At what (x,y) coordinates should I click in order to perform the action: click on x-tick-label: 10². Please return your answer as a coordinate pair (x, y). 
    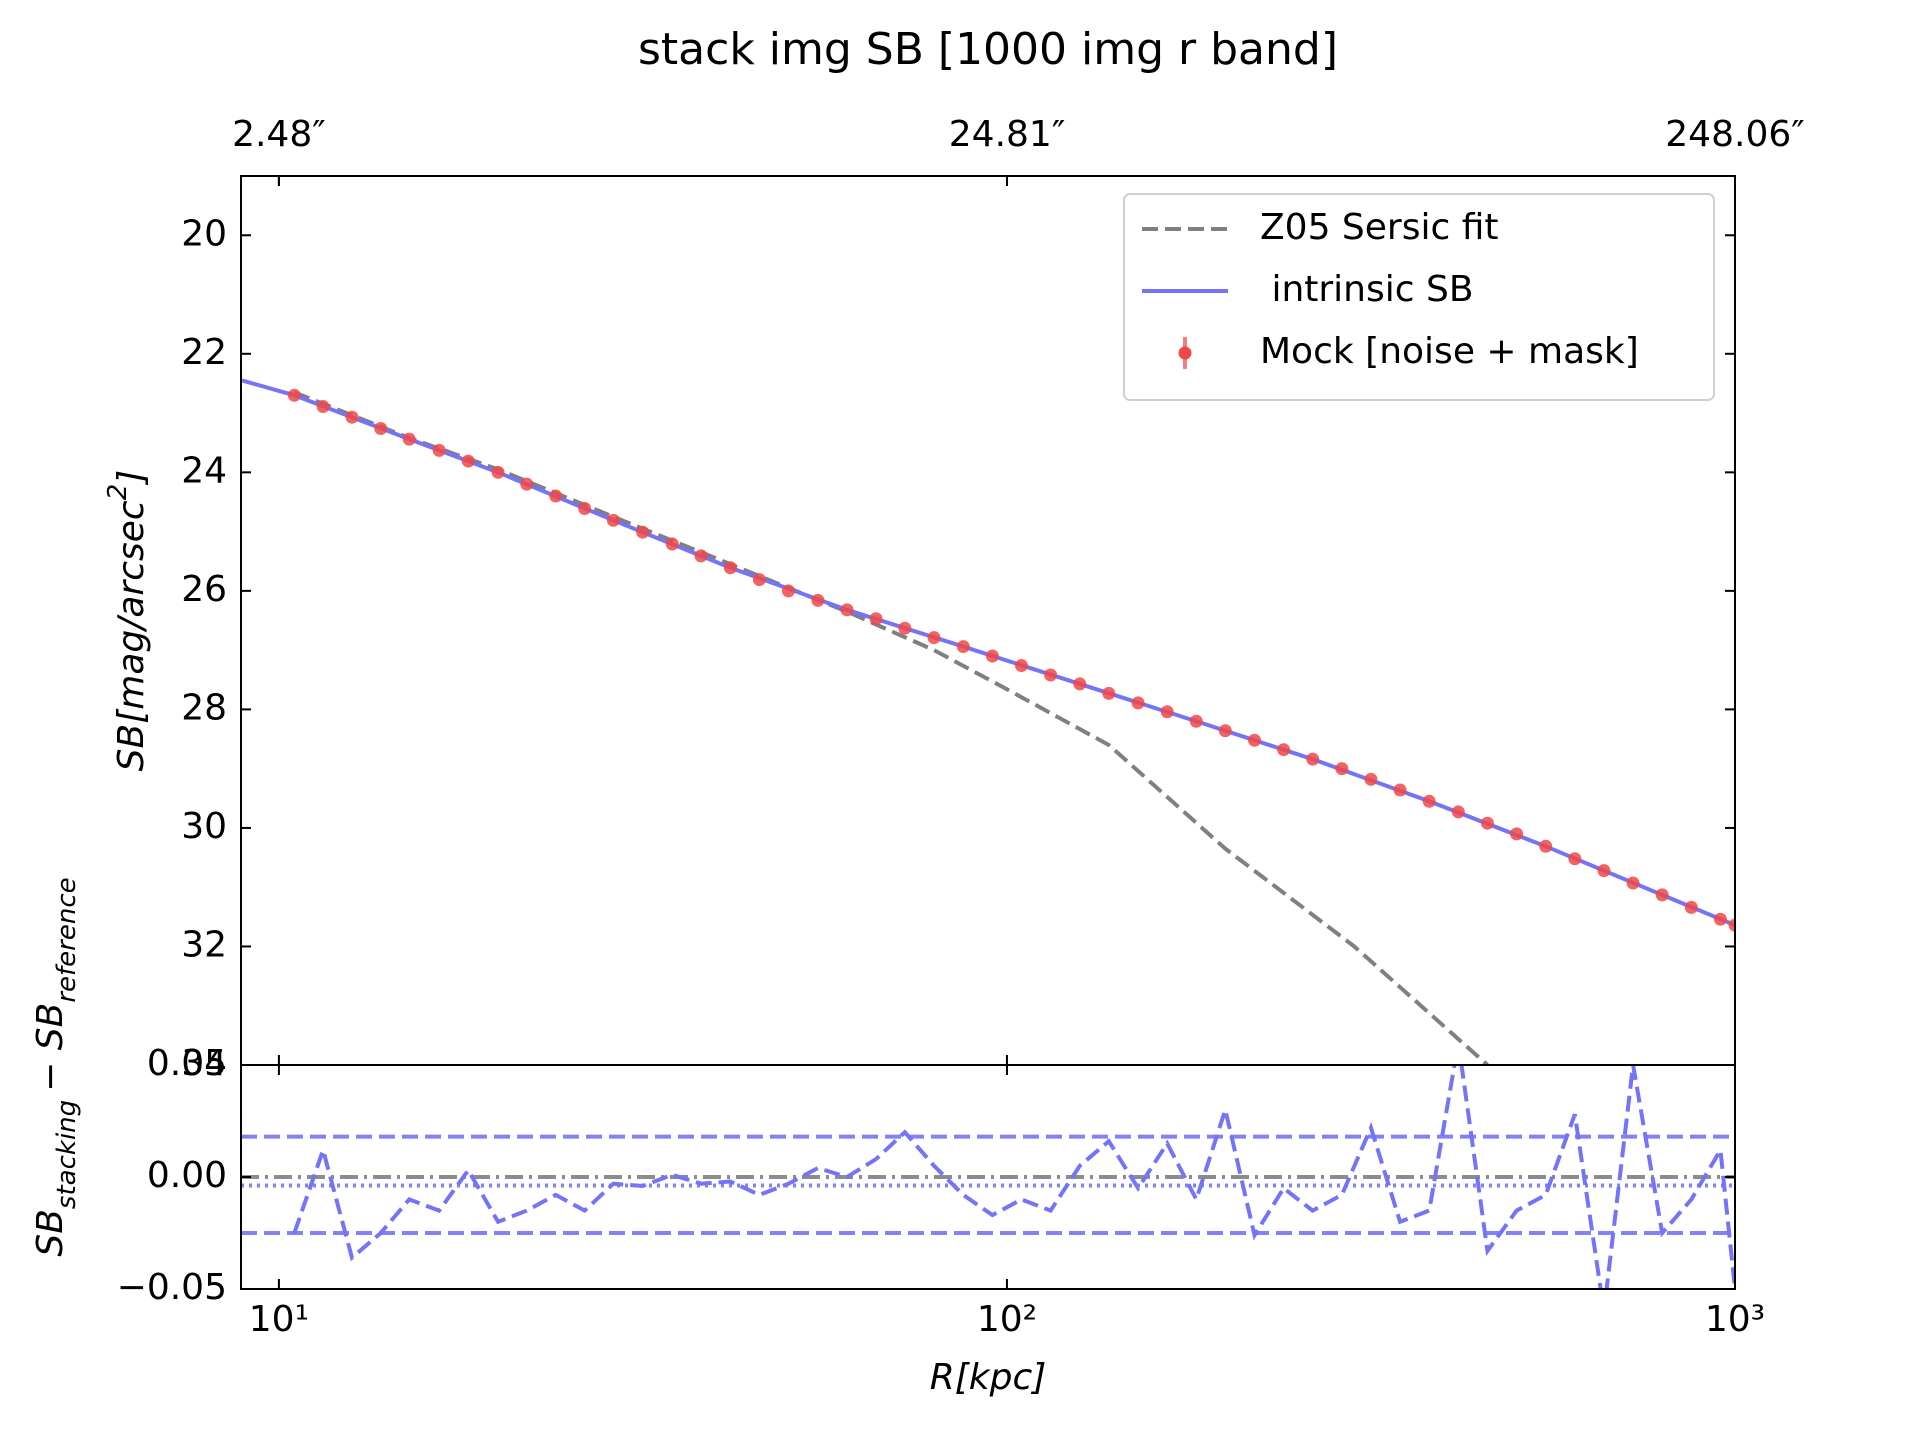
    Looking at the image, I should click on (1007, 1319).